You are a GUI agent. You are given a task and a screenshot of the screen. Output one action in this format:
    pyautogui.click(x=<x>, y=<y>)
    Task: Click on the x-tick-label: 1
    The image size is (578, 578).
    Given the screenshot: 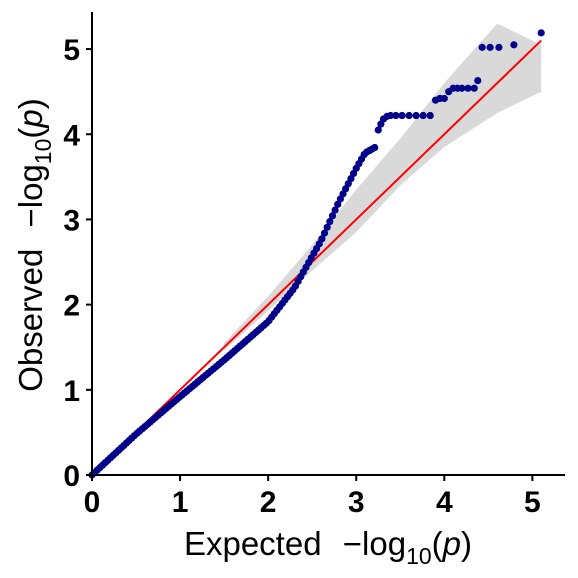 What is the action you would take?
    pyautogui.click(x=180, y=502)
    